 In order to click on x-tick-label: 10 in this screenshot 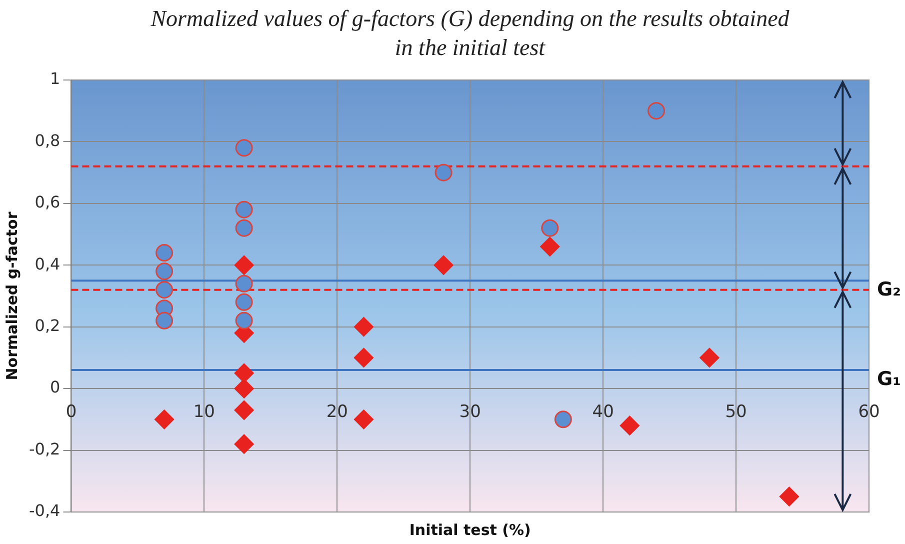, I will do `click(204, 412)`.